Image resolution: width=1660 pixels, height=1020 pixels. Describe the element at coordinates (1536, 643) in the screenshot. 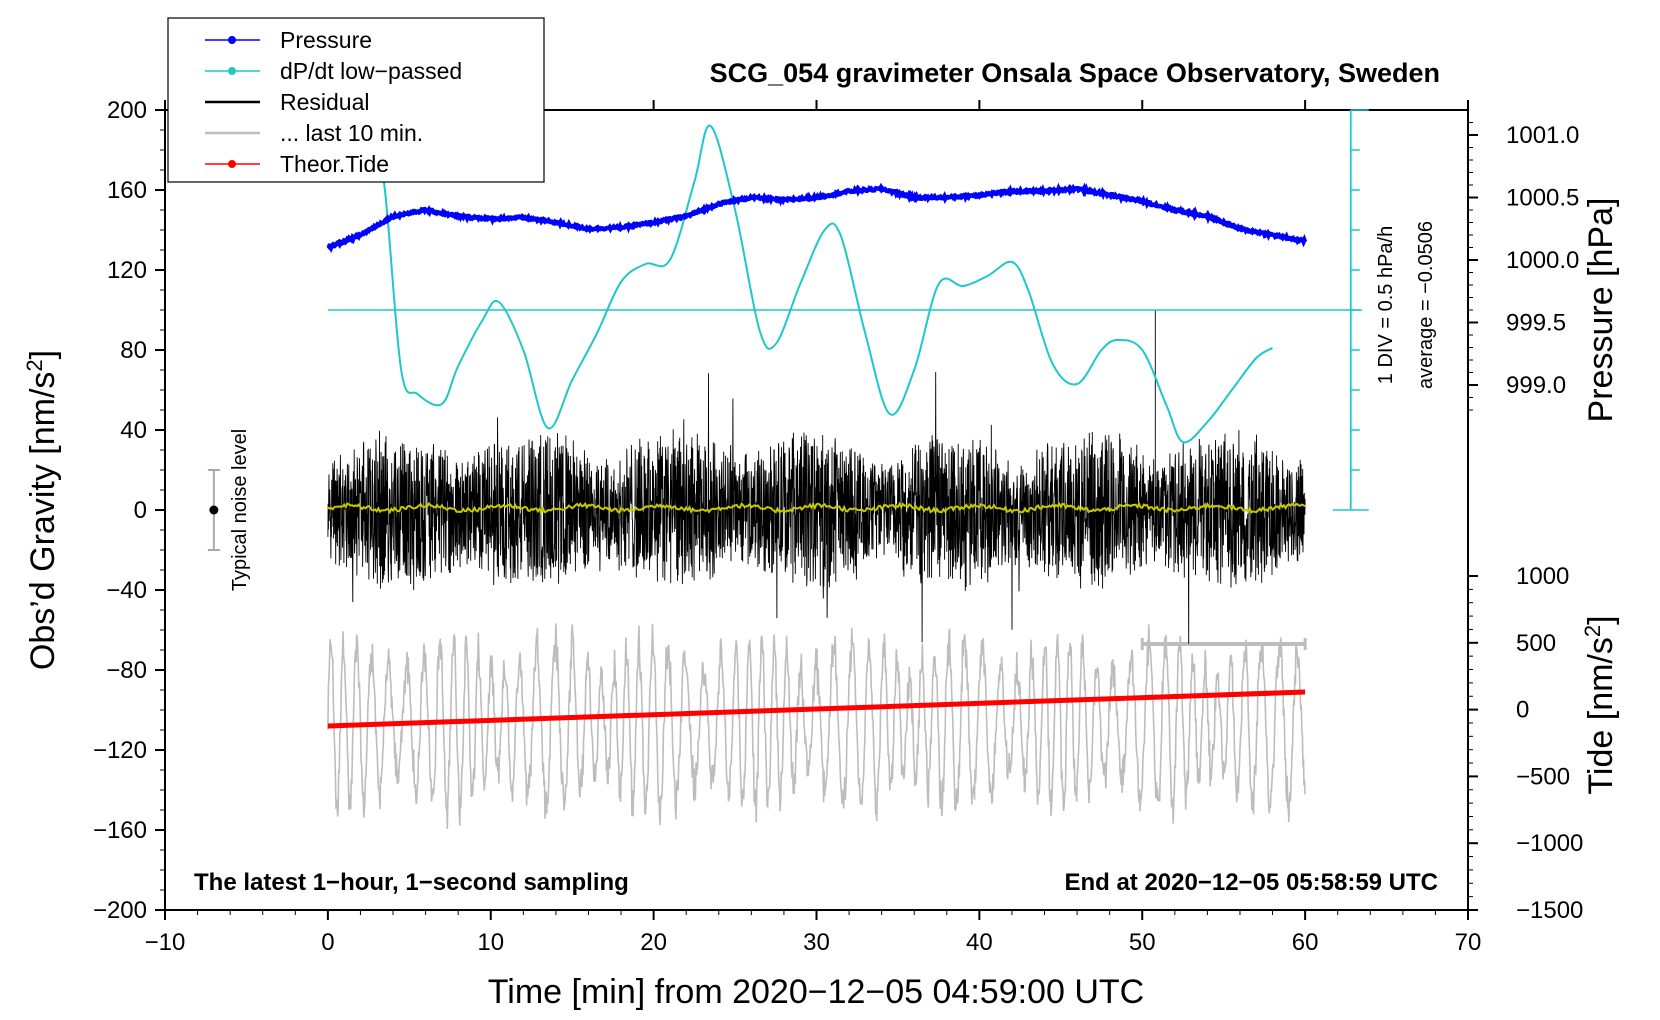

I see `tide-tick-label: 500` at that location.